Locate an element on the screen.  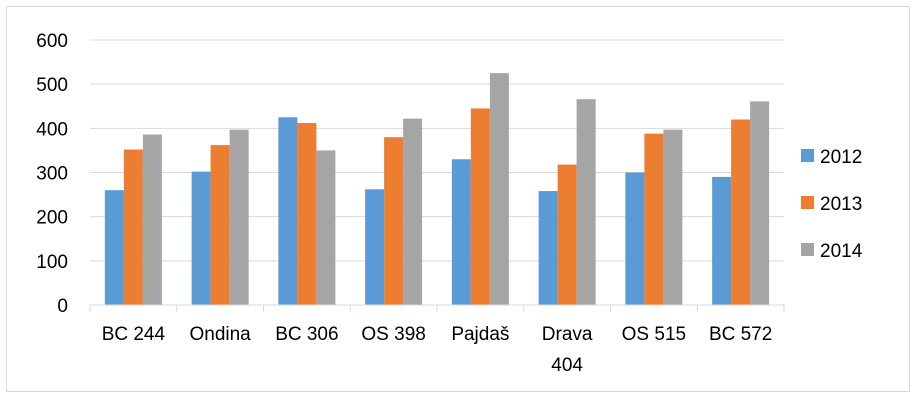
y-tick-label: 200 is located at coordinates (52, 218).